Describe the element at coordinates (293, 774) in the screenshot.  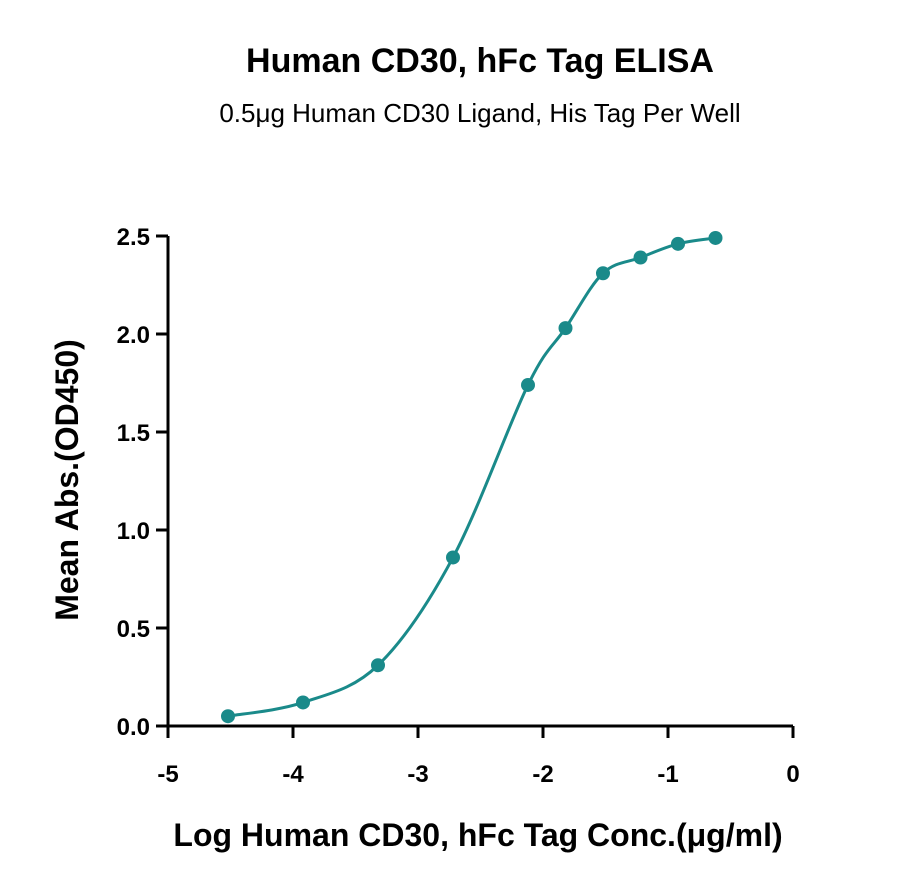
I see `x-tick-label: -4` at that location.